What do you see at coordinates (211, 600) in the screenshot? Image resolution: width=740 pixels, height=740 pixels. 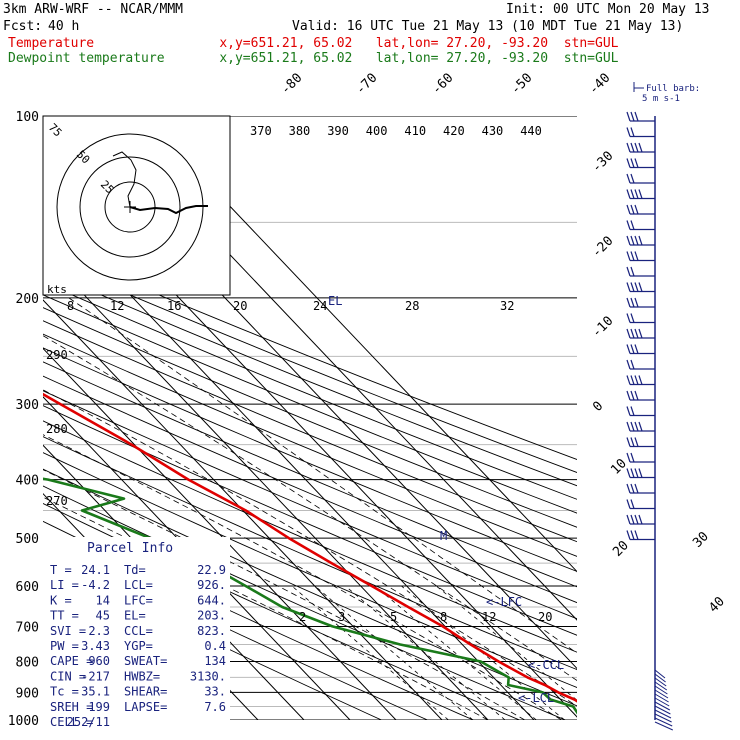 I see `parcel-value: 644.` at bounding box center [211, 600].